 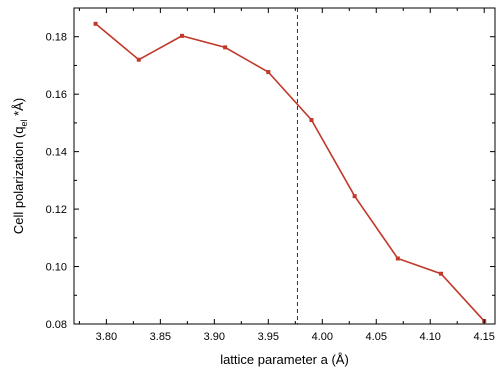 I want to click on x-tick-label: 4.15, so click(x=483, y=337).